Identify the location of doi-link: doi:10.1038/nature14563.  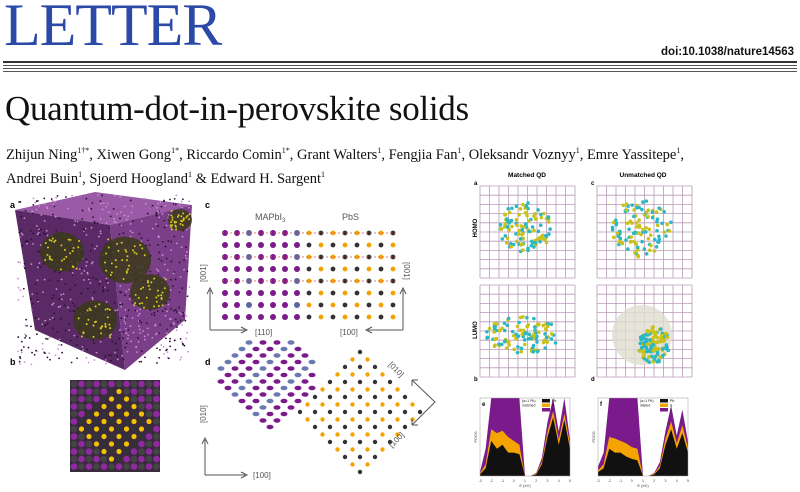
(727, 52).